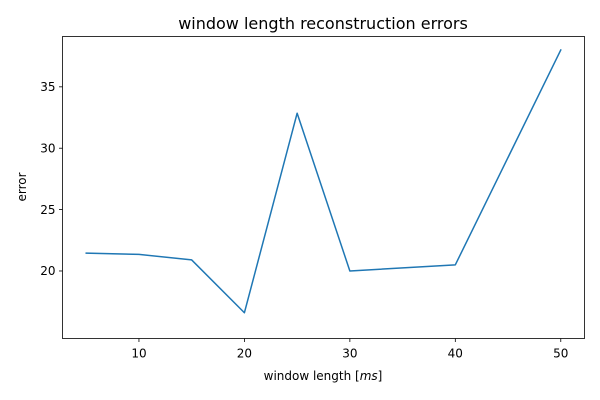  I want to click on x-axis: 10 20 30 40 50, so click(349, 349).